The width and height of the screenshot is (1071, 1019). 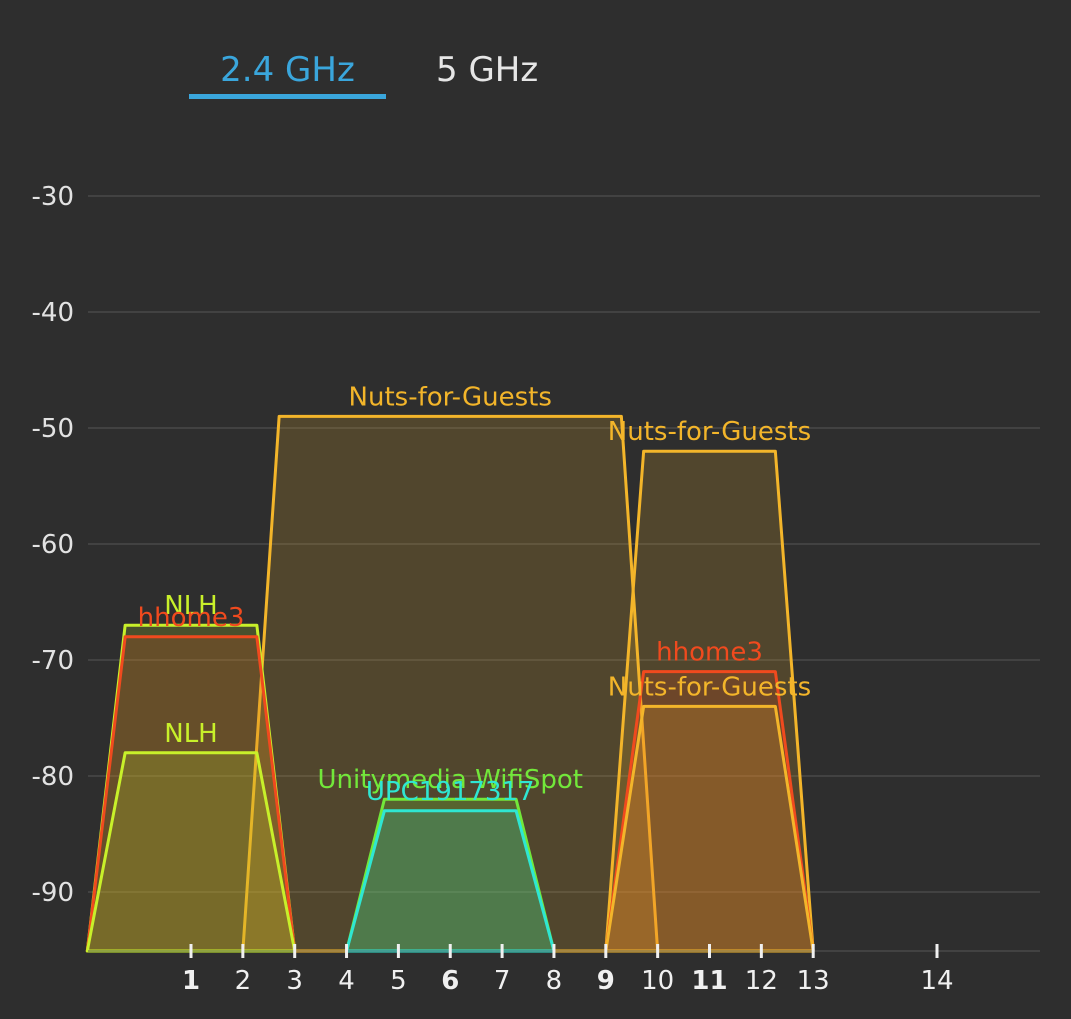 What do you see at coordinates (287, 70) in the screenshot?
I see `tab-2-4-ghz: 2.4 GHz` at bounding box center [287, 70].